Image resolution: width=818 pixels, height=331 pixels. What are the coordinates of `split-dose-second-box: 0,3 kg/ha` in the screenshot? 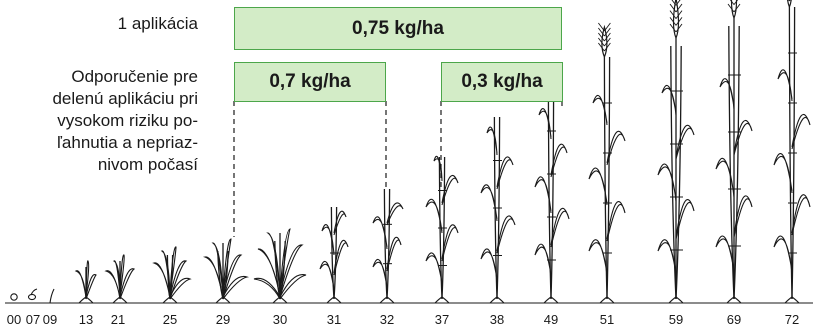 It's located at (502, 82).